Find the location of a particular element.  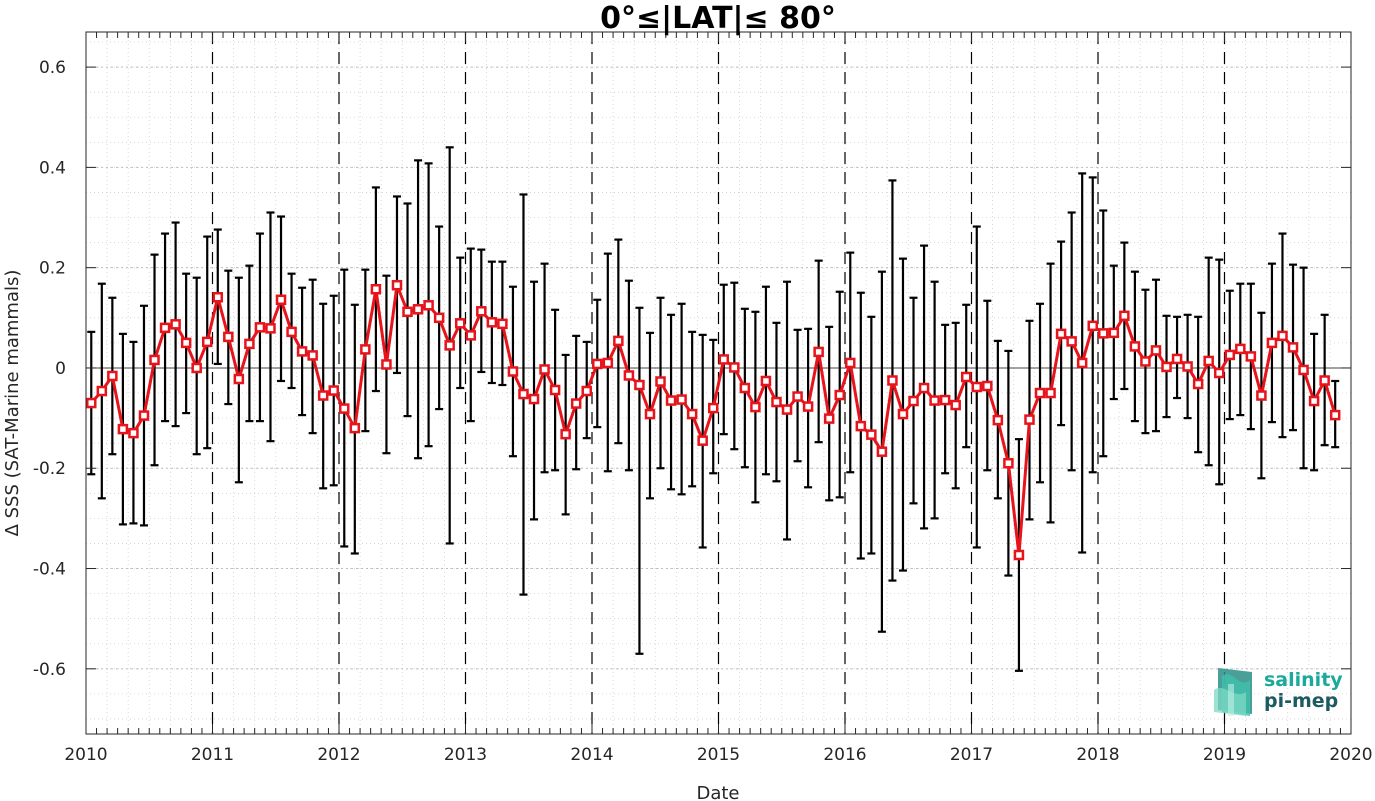

x-axis-title: Date is located at coordinates (717, 792).